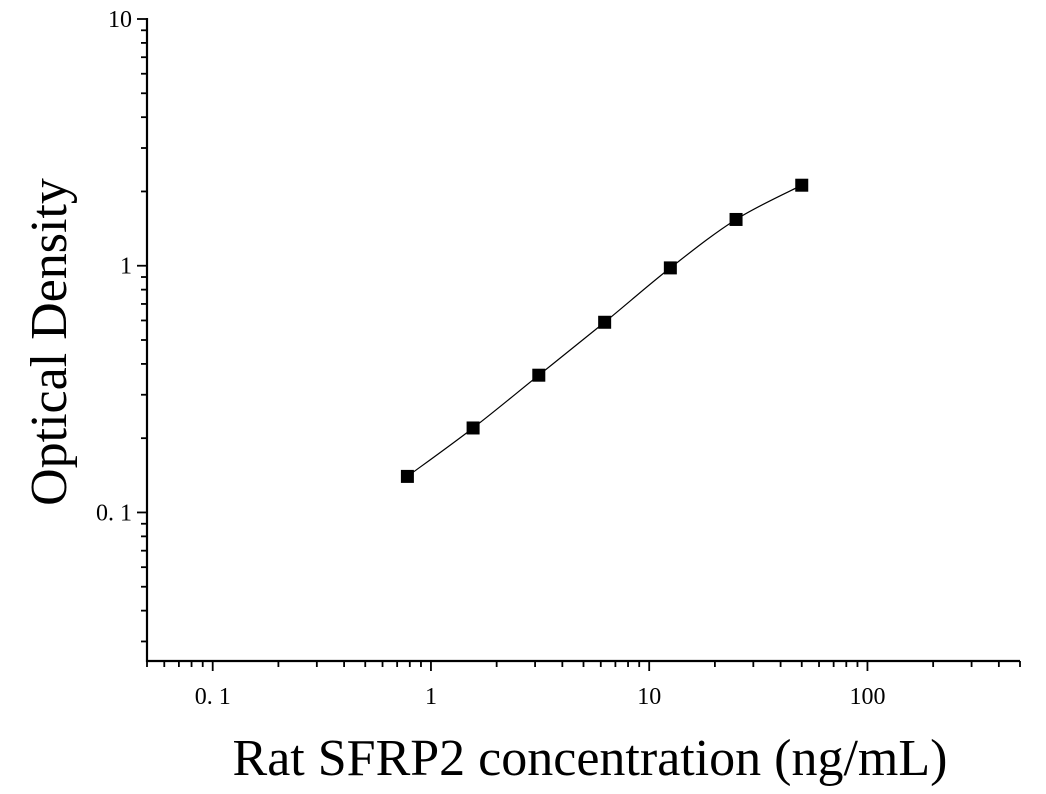  I want to click on y-axis-title: Optical Density, so click(49, 342).